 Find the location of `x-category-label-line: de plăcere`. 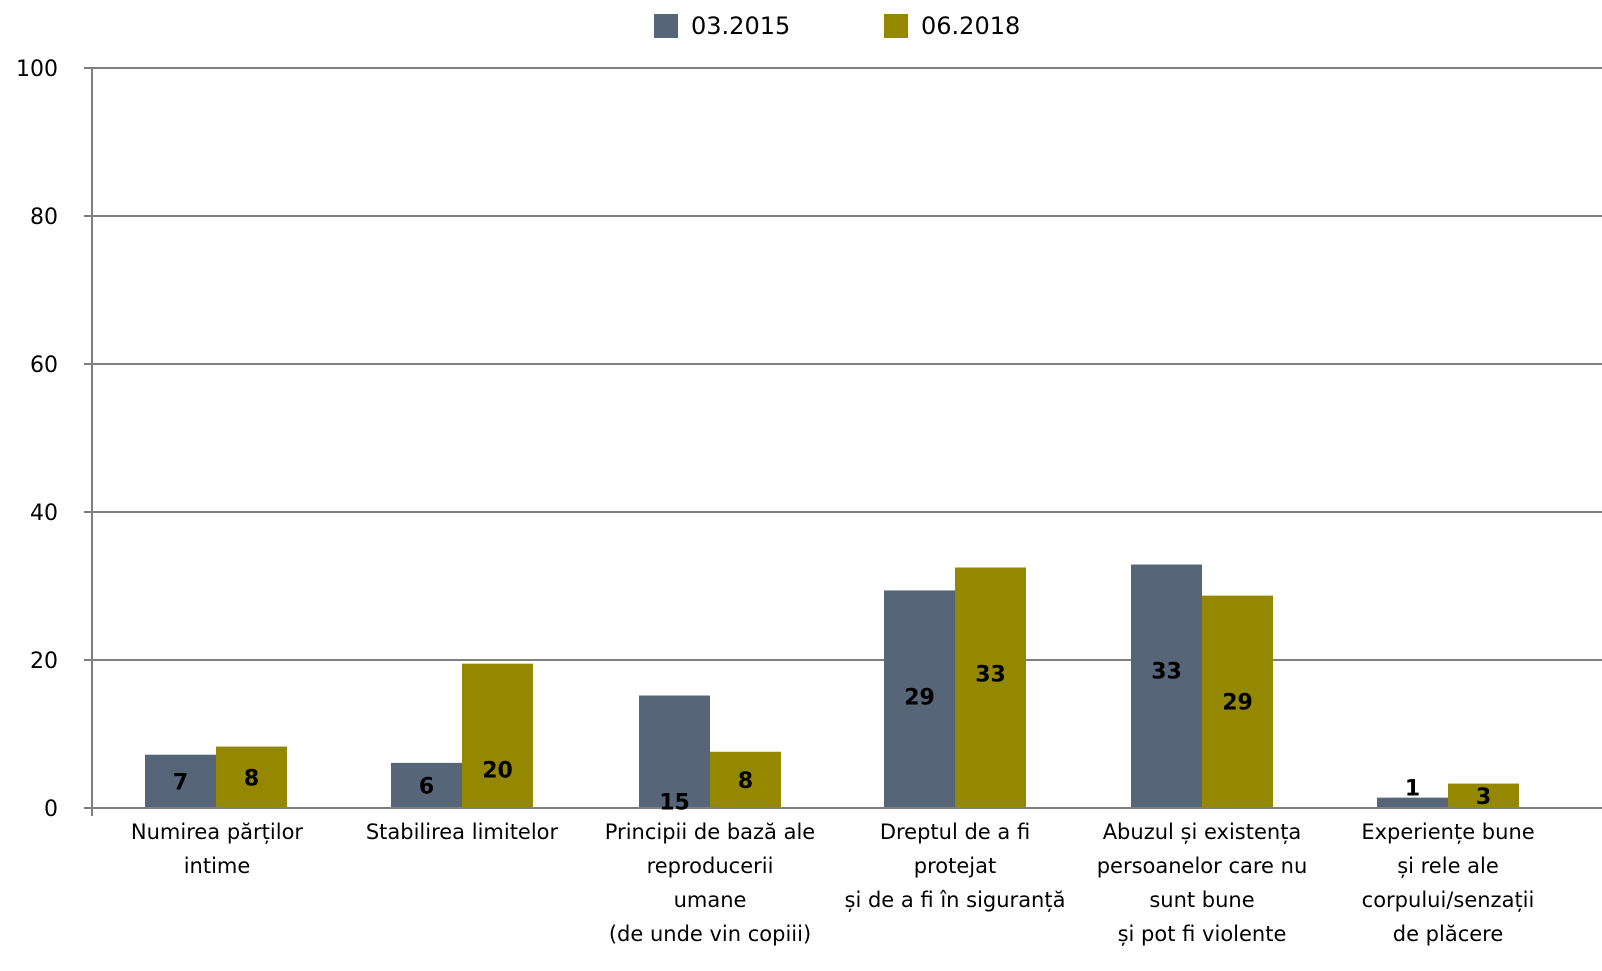

x-category-label-line: de plăcere is located at coordinates (1448, 934).